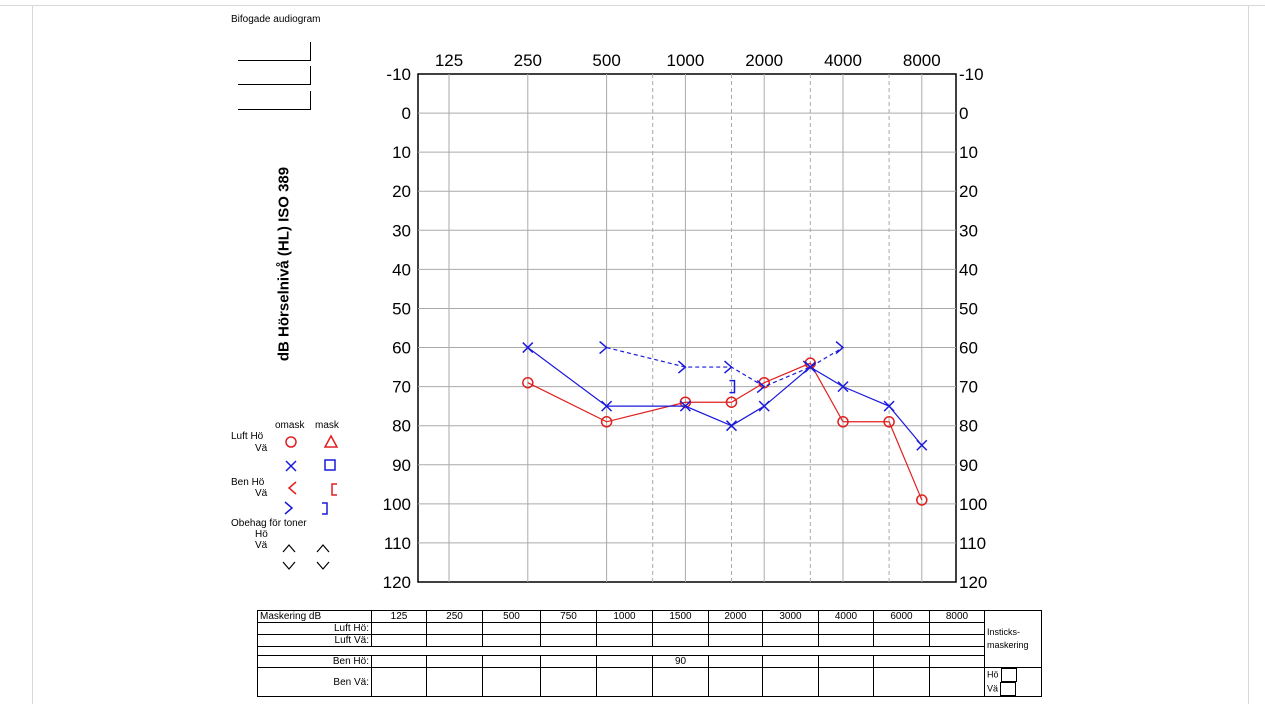  What do you see at coordinates (606, 60) in the screenshot?
I see `x-tick-label: 500` at bounding box center [606, 60].